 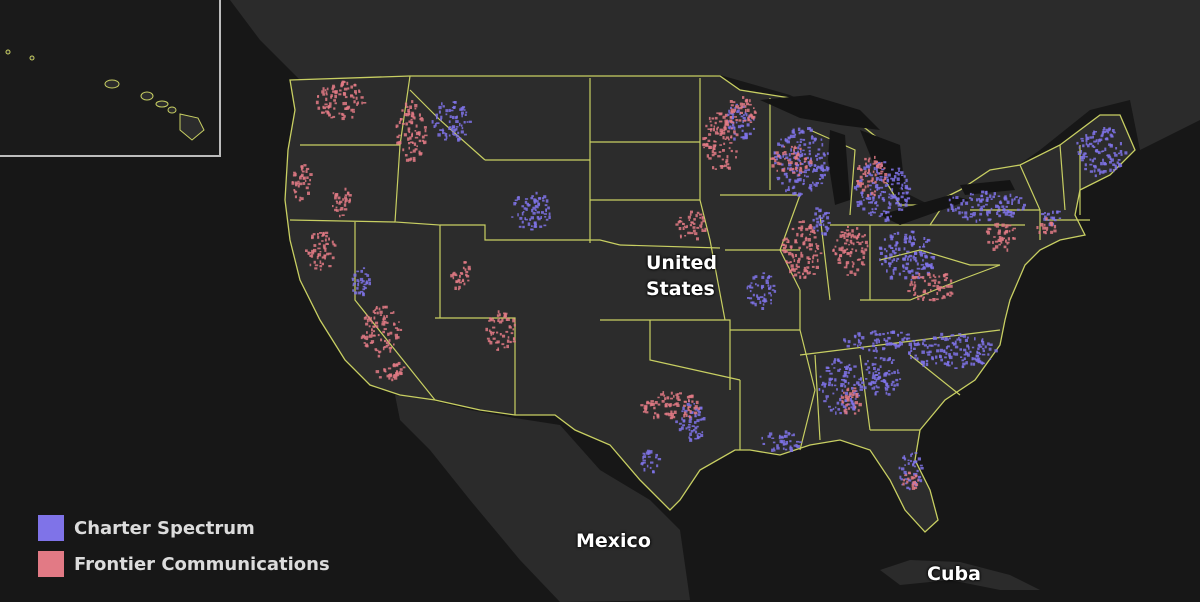 I want to click on mexico-land, so click(x=542, y=498).